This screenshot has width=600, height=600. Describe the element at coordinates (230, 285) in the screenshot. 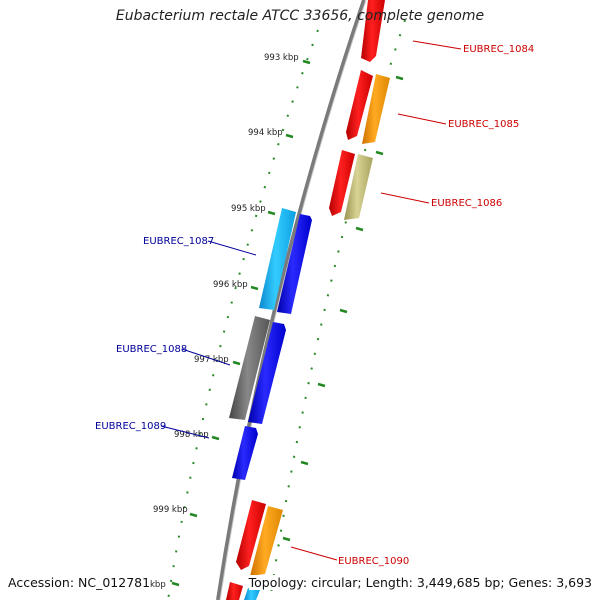

I see `tick-label-996: 996 kbp` at that location.